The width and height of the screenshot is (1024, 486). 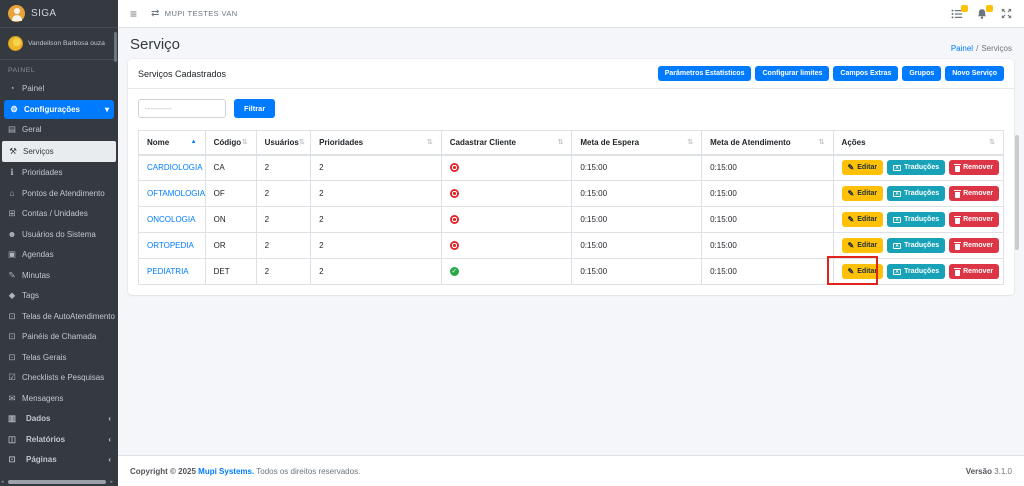 I want to click on service-priorities: 2, so click(x=376, y=245).